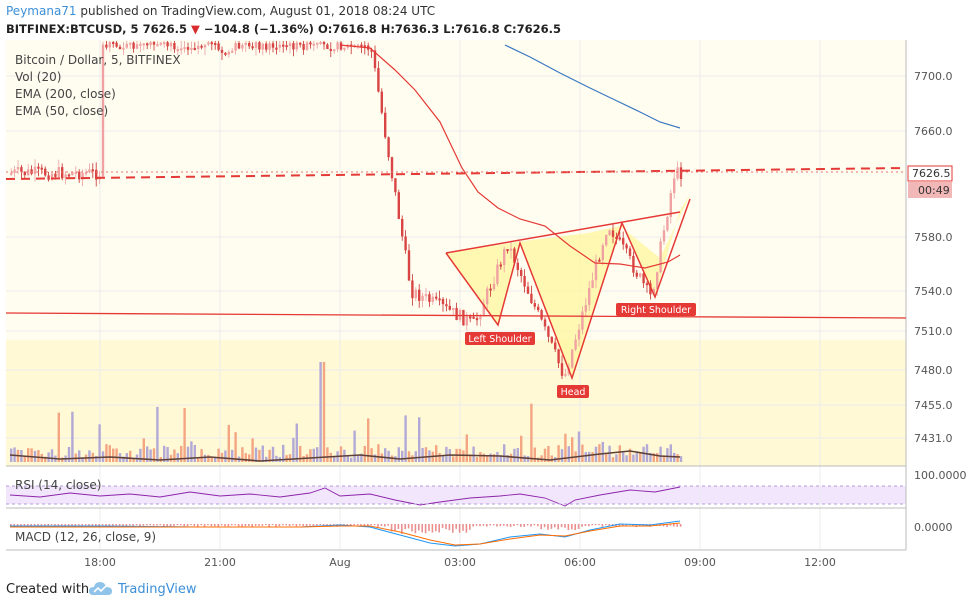 The height and width of the screenshot is (607, 971). Describe the element at coordinates (41, 11) in the screenshot. I see `author-link: Peymana71` at that location.